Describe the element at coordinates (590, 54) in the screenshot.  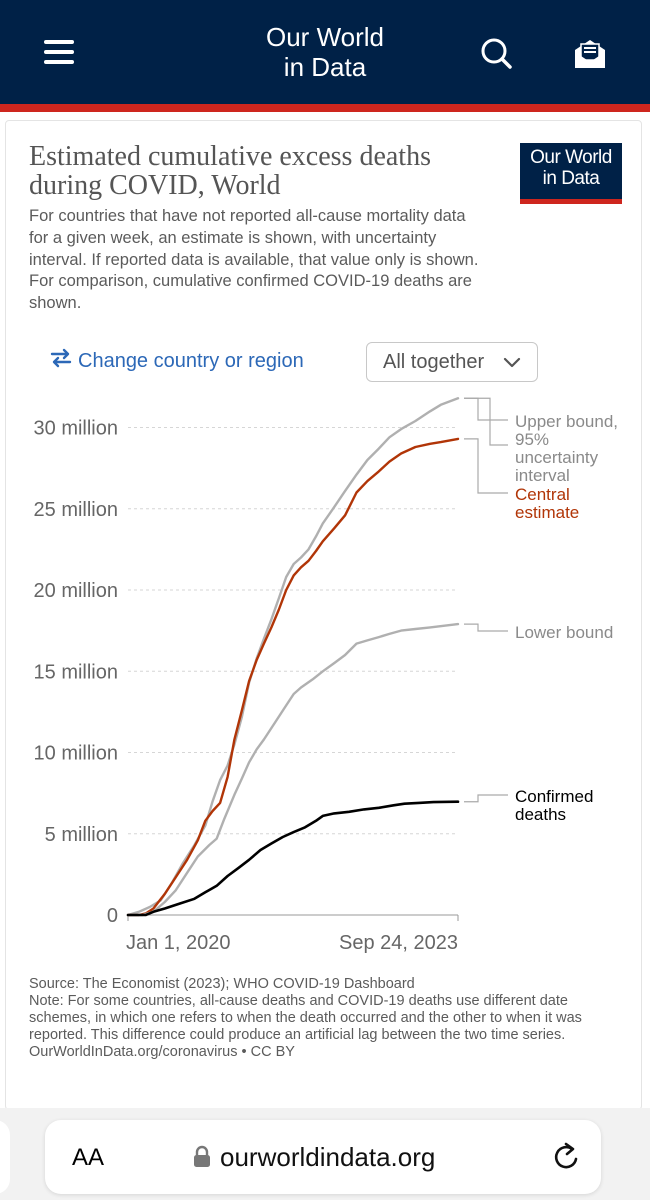
I see `newsletter-envelope-icon` at that location.